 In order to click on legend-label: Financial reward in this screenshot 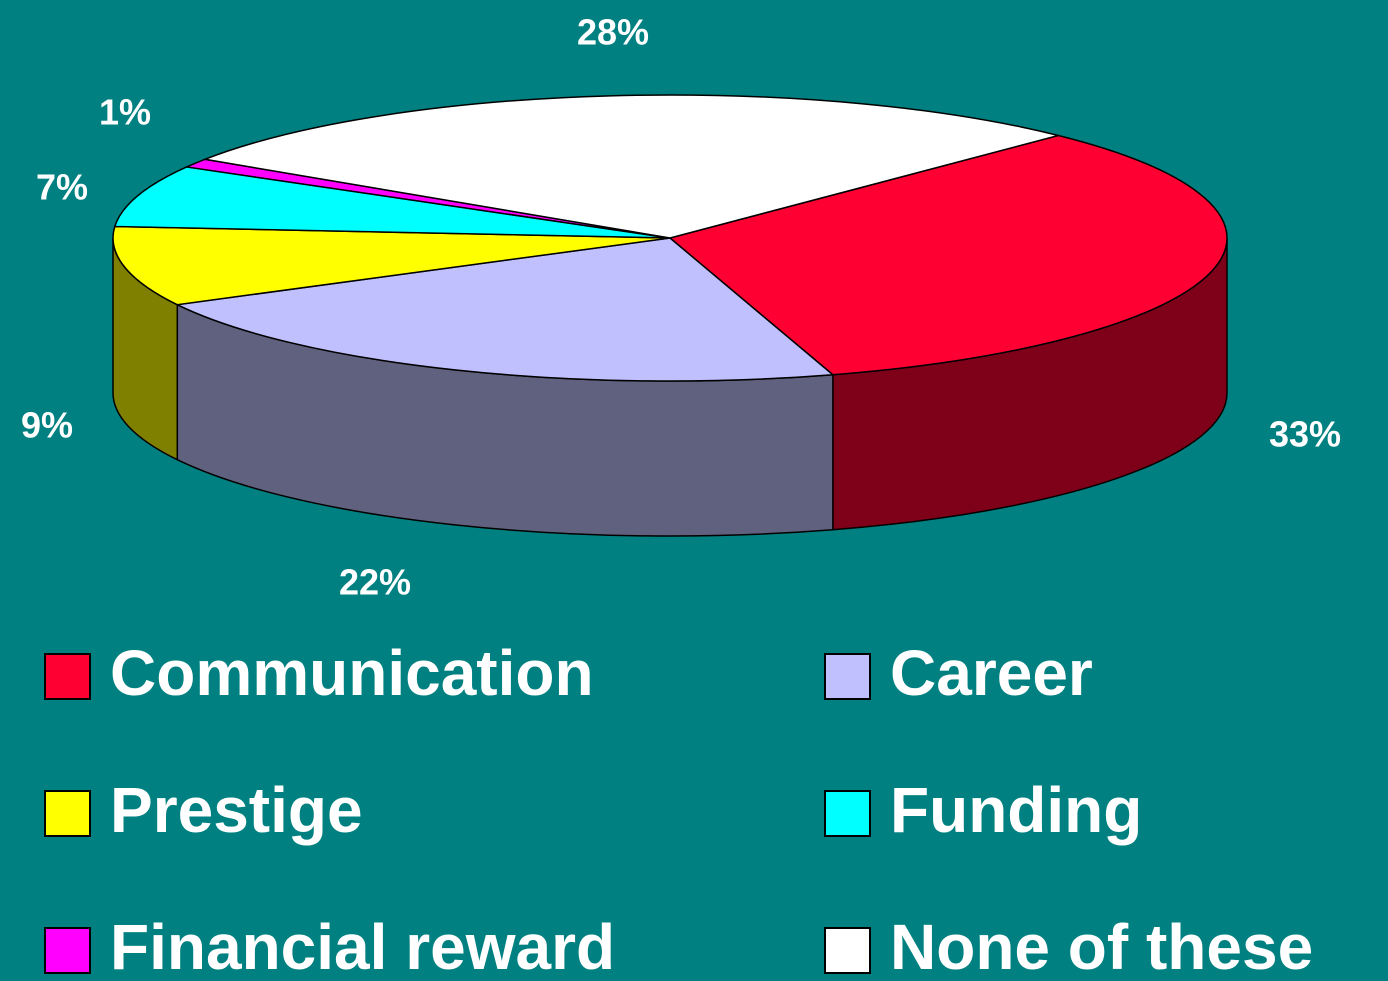, I will do `click(362, 946)`.